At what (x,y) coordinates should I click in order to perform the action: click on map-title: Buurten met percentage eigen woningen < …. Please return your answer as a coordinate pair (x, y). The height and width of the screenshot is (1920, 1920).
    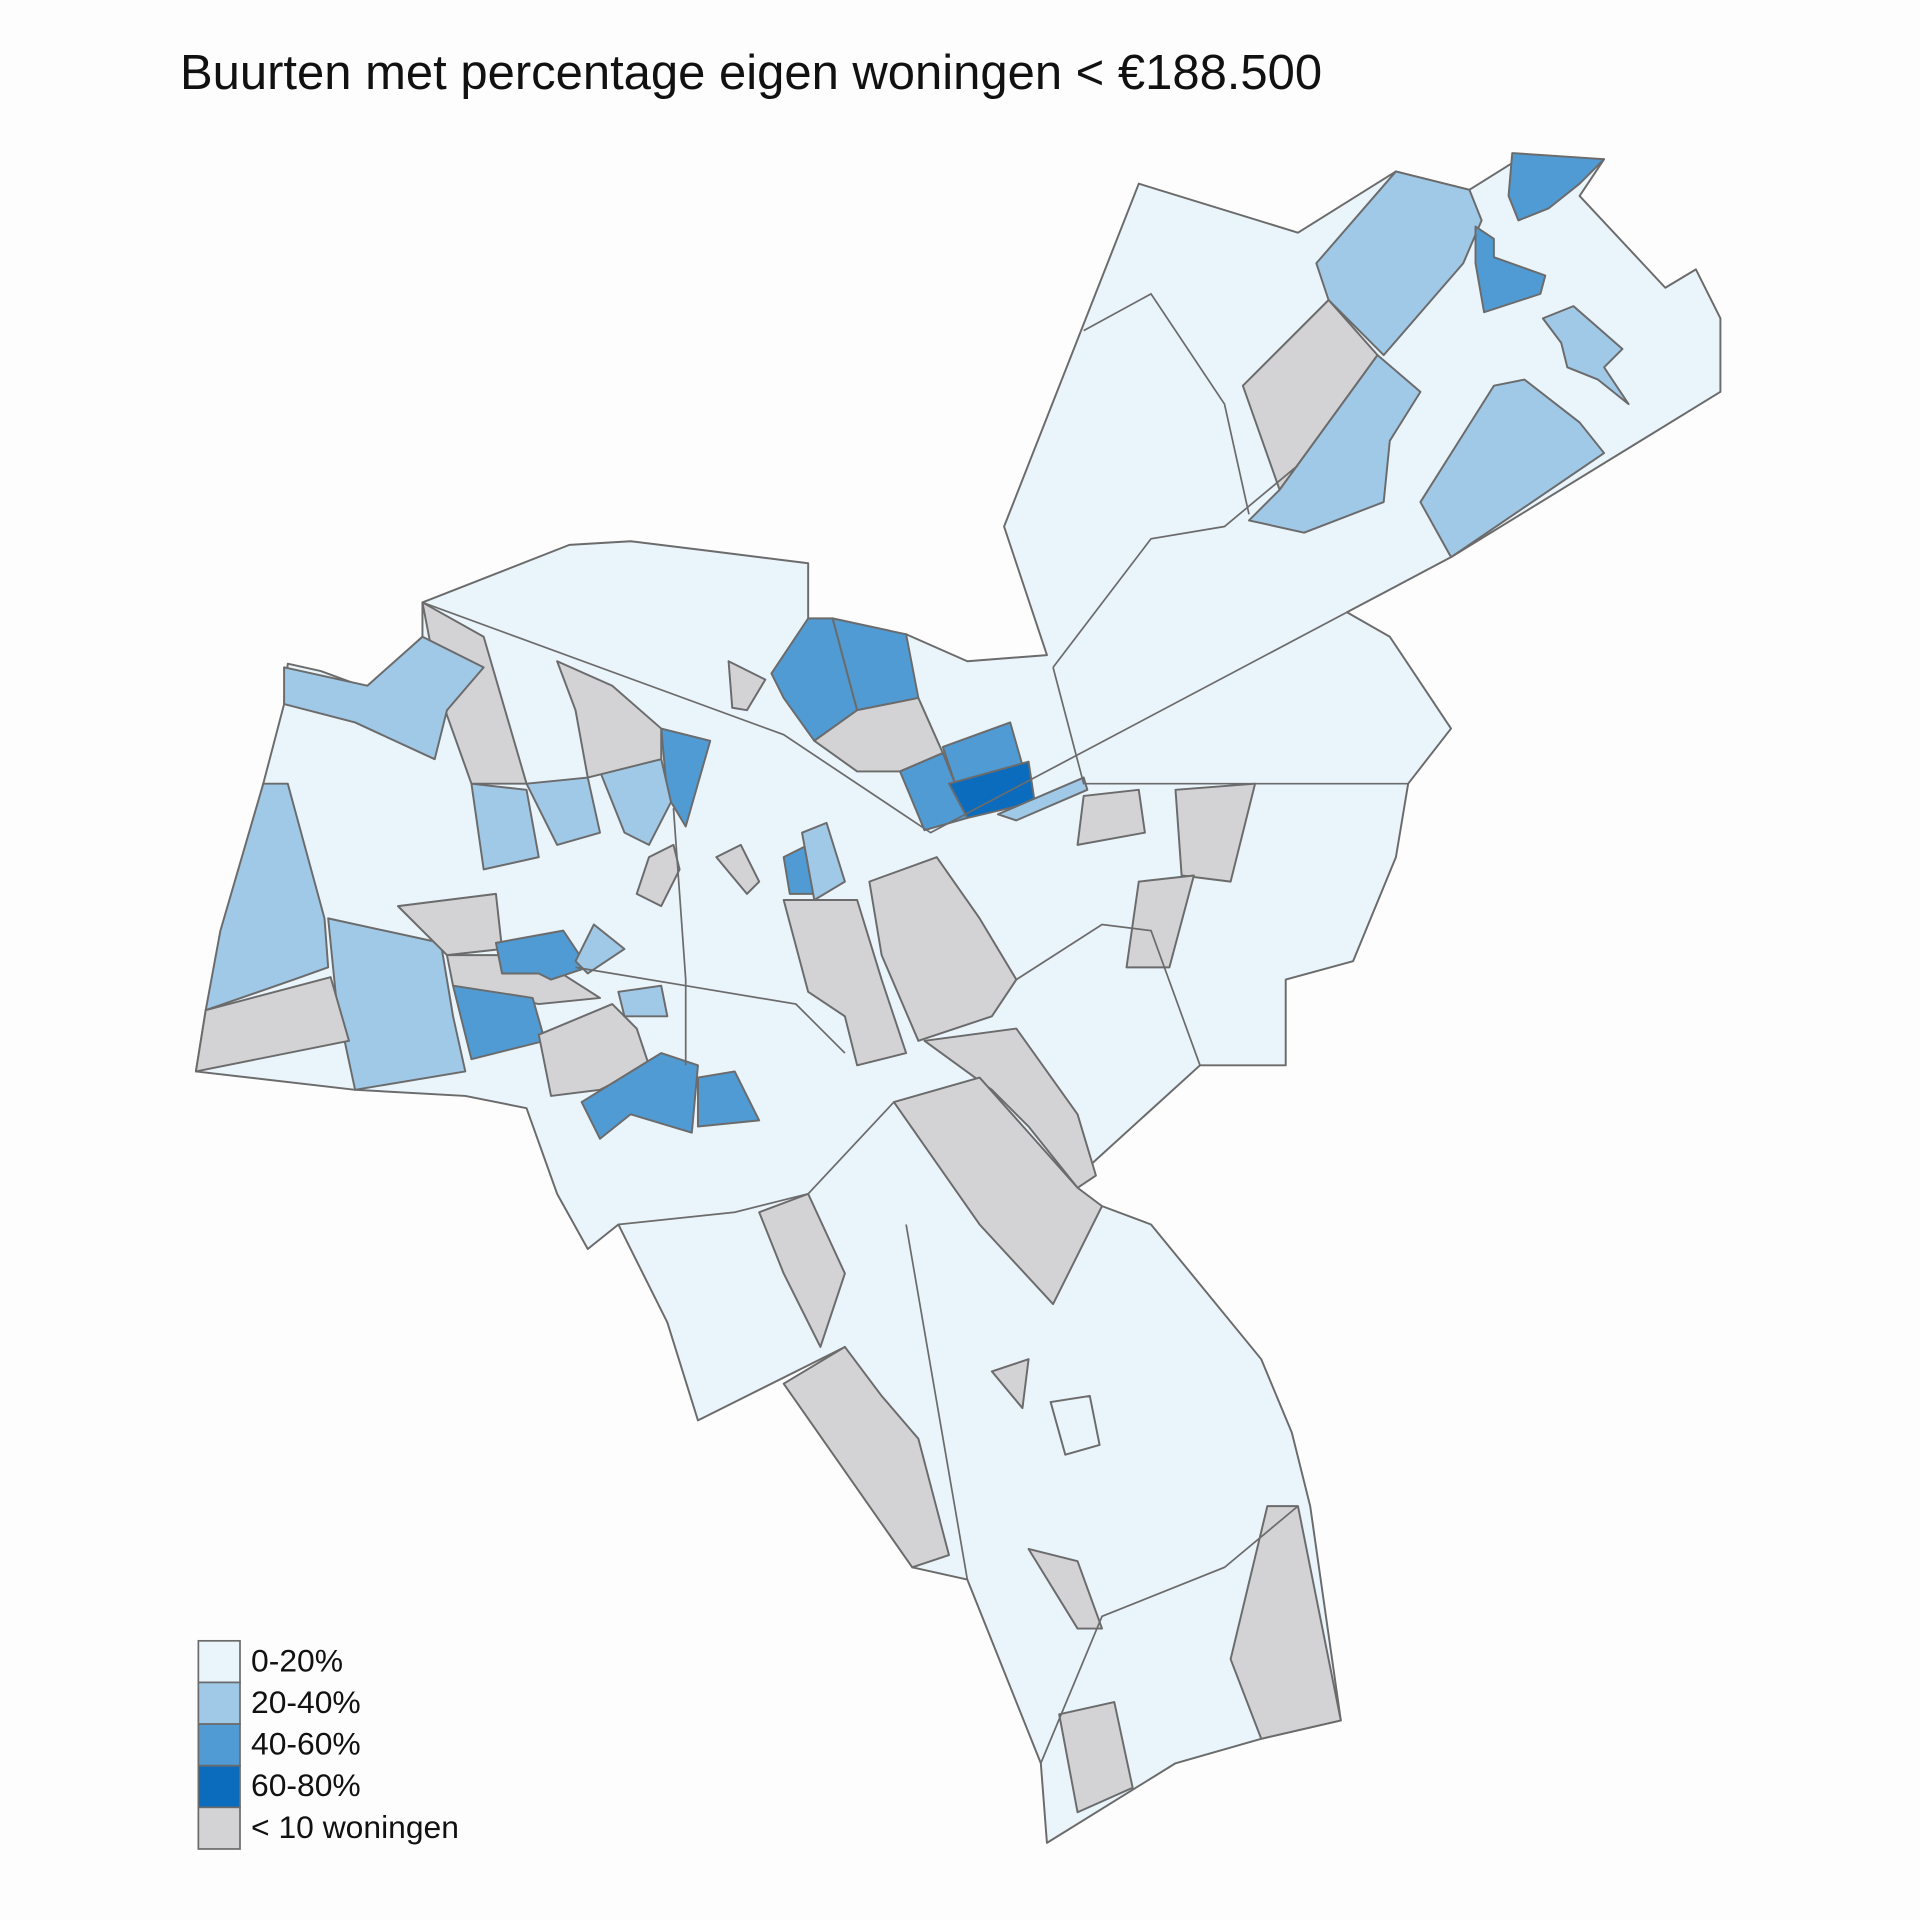
    Looking at the image, I should click on (751, 73).